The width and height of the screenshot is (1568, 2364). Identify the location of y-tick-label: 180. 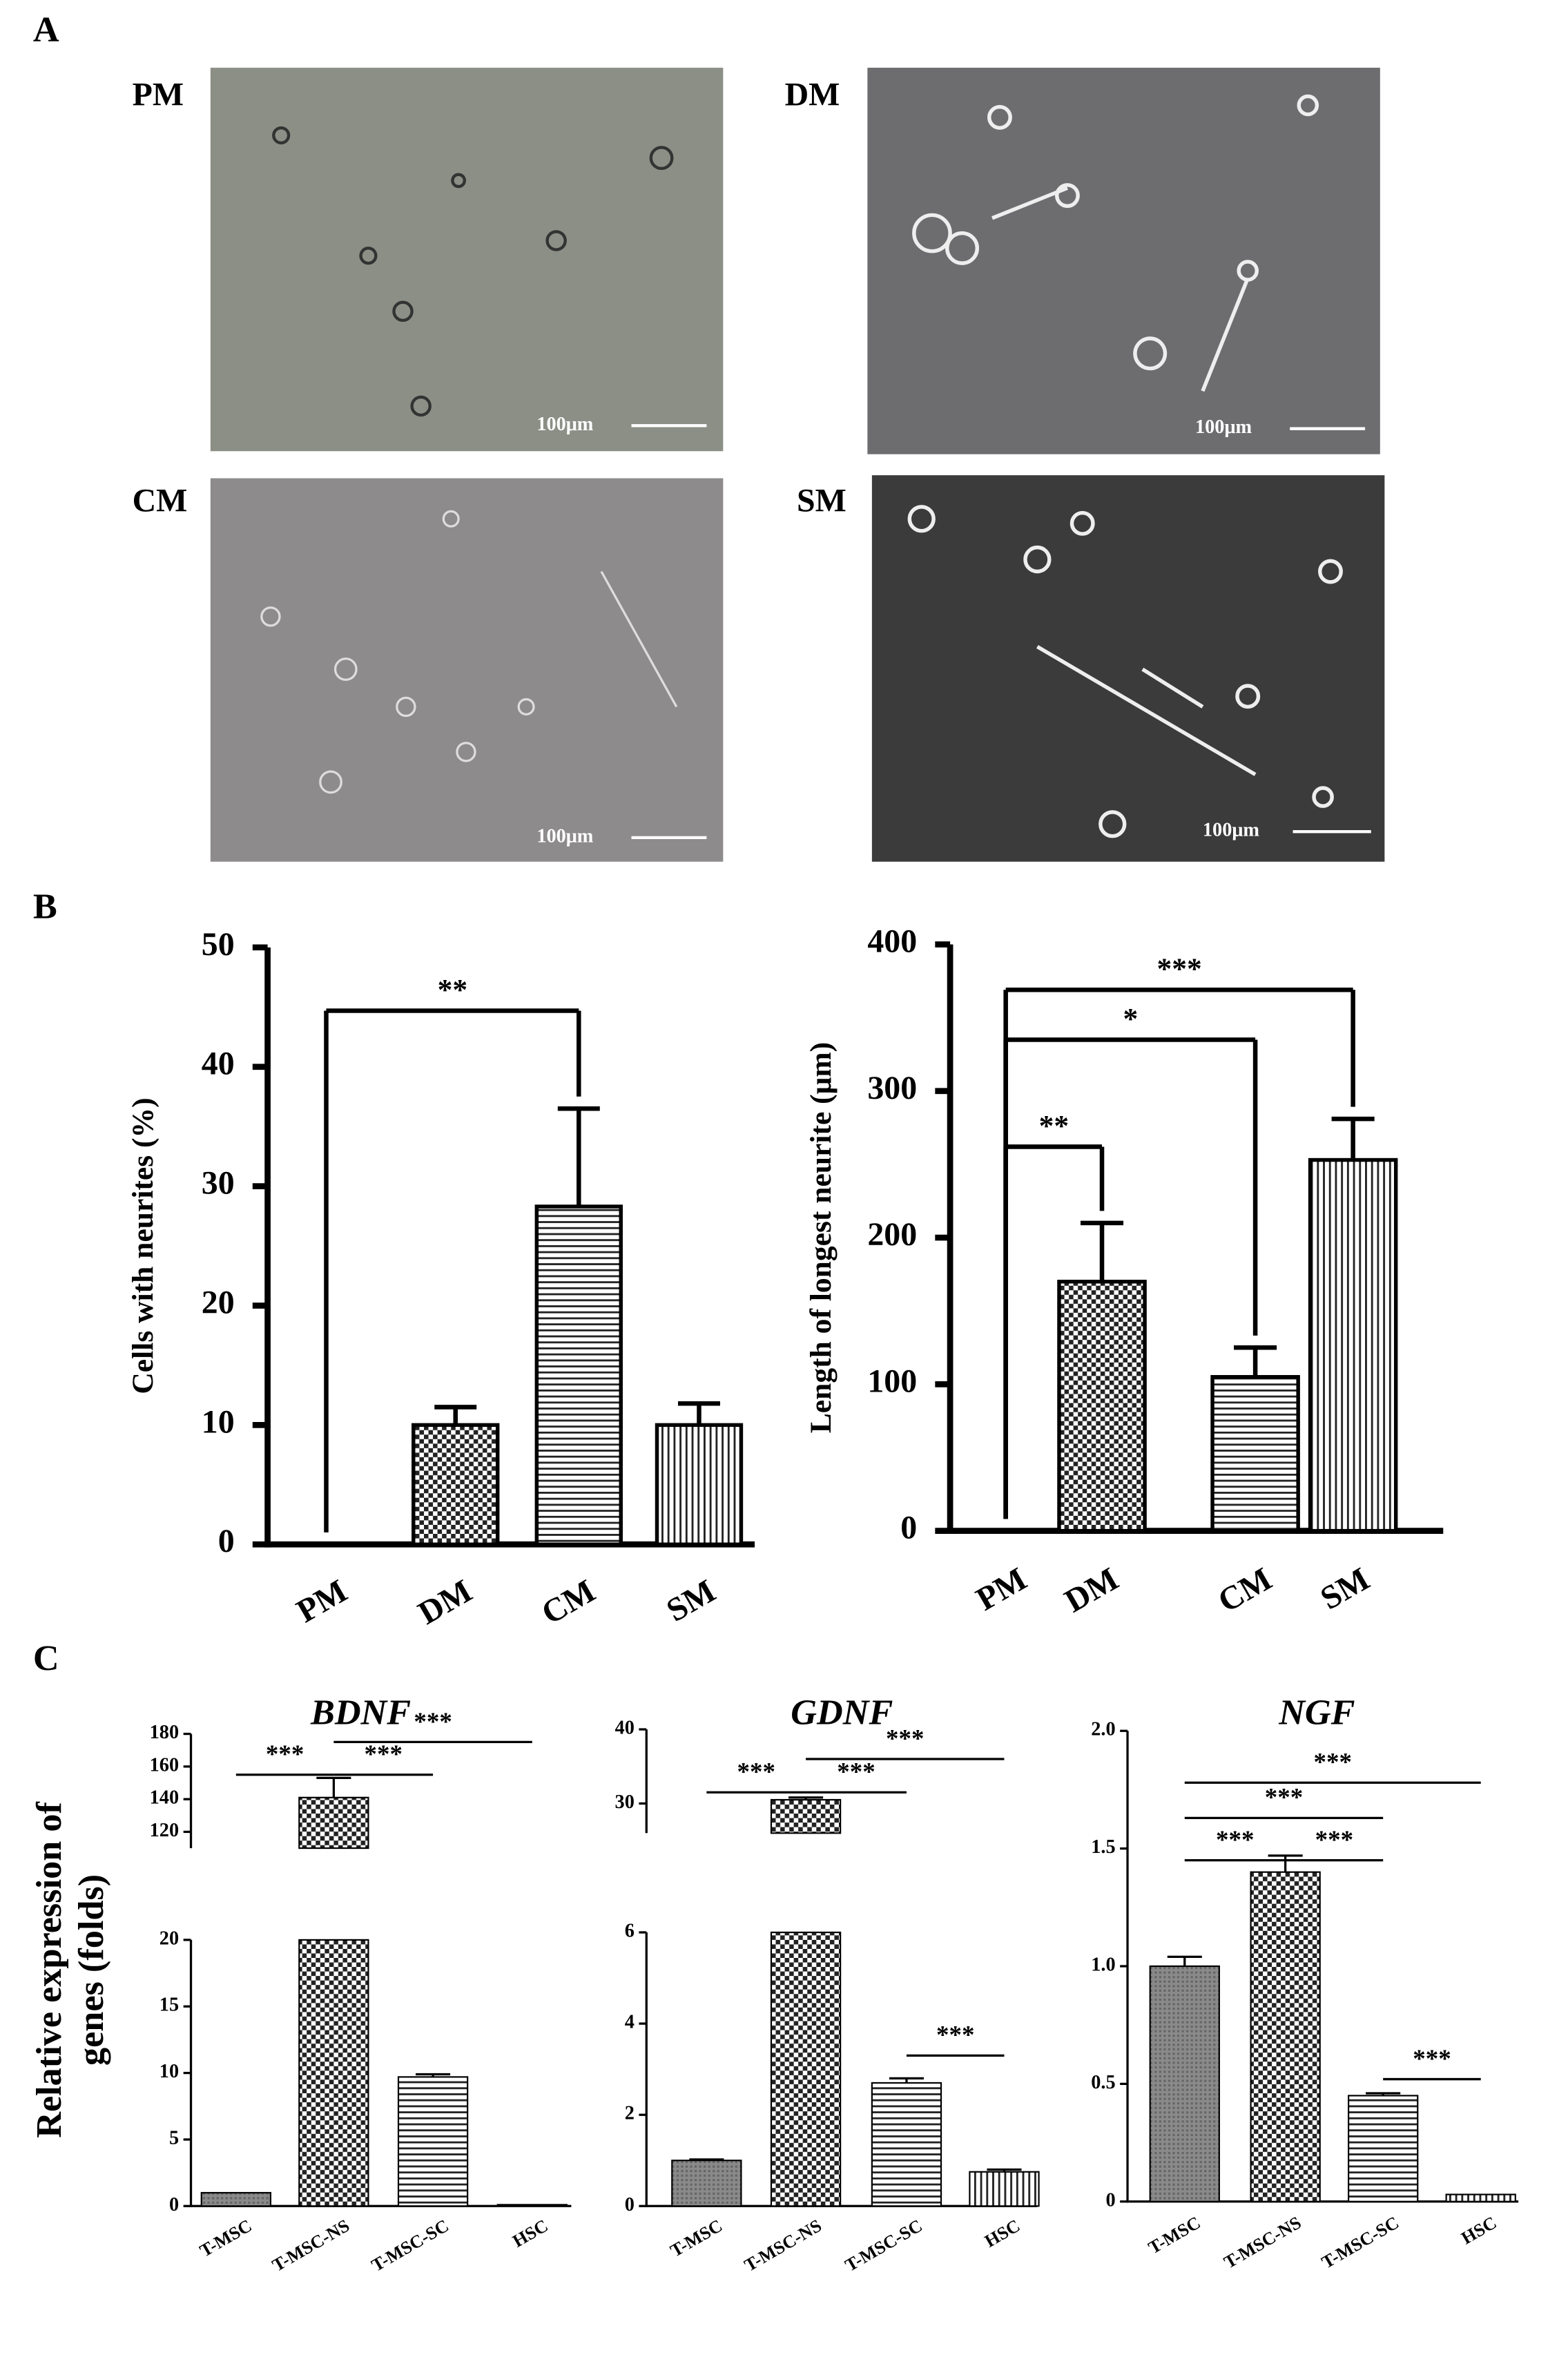
(164, 1732).